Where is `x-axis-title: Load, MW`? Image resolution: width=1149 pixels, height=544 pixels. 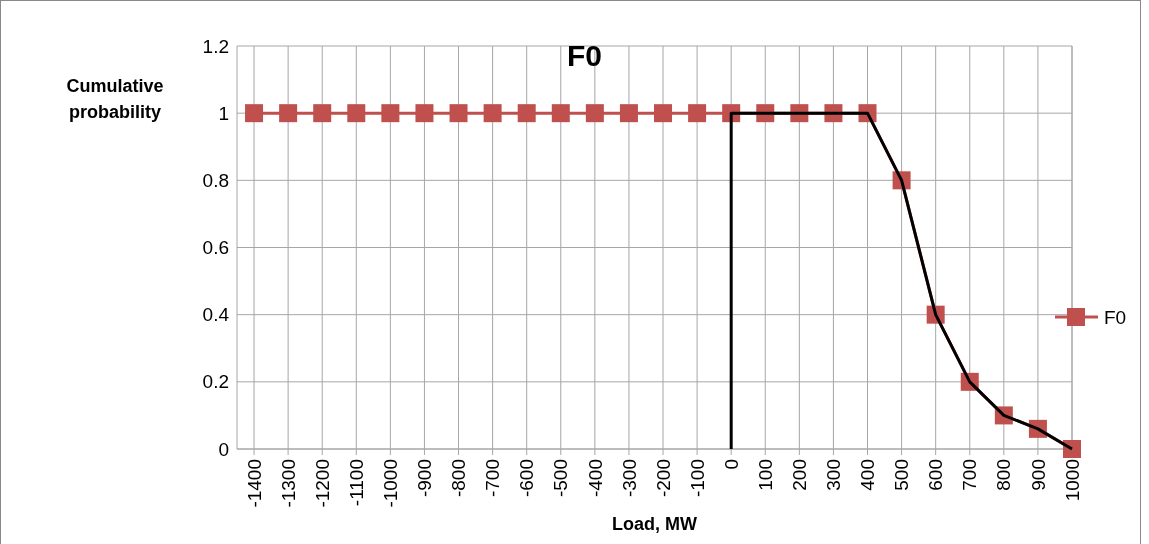 x-axis-title: Load, MW is located at coordinates (654, 524).